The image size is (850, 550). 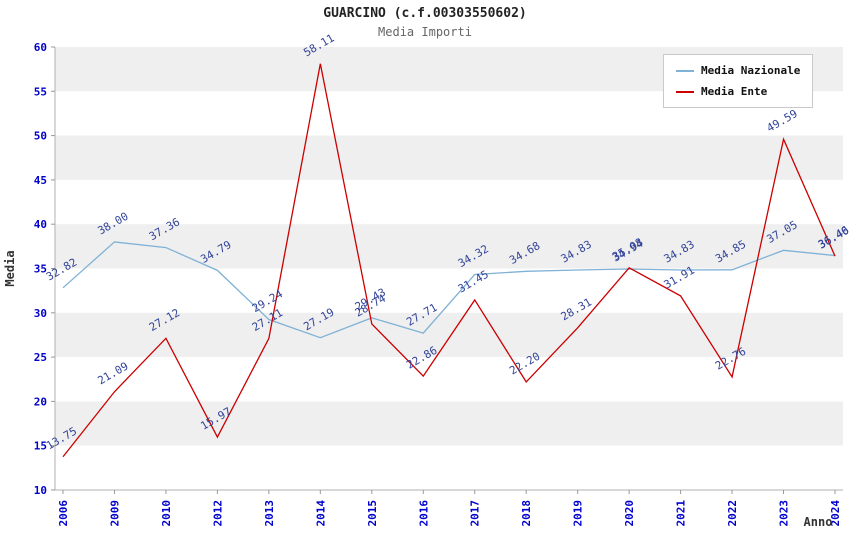 I want to click on x-tick-label: 2016, so click(x=423, y=513).